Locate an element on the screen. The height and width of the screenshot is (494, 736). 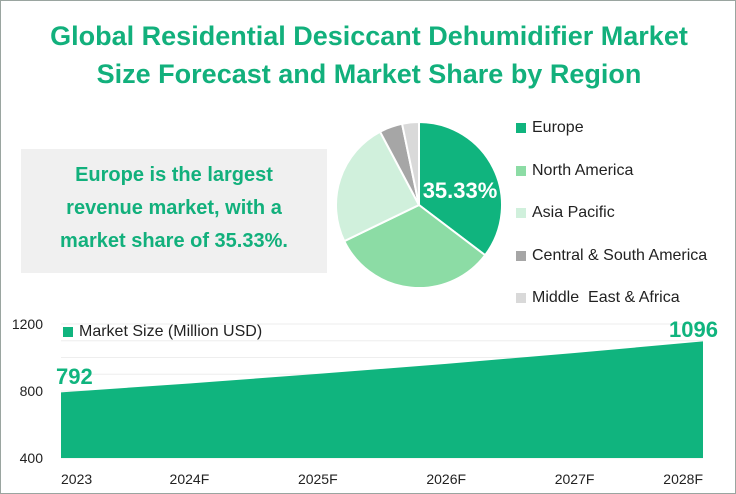
title-line-2: Size Forecast and Market Share by Region is located at coordinates (369, 74).